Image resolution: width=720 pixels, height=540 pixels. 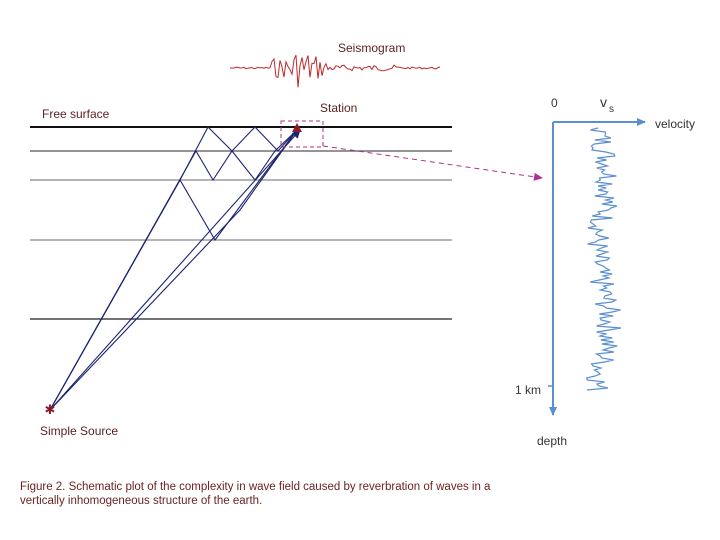 I want to click on vs-label: v, so click(x=603, y=102).